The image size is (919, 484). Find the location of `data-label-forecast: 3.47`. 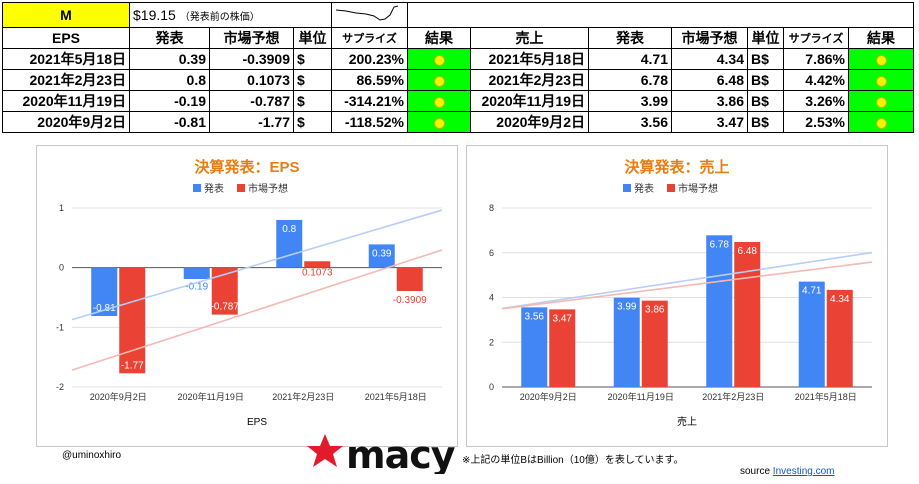

data-label-forecast: 3.47 is located at coordinates (563, 318).